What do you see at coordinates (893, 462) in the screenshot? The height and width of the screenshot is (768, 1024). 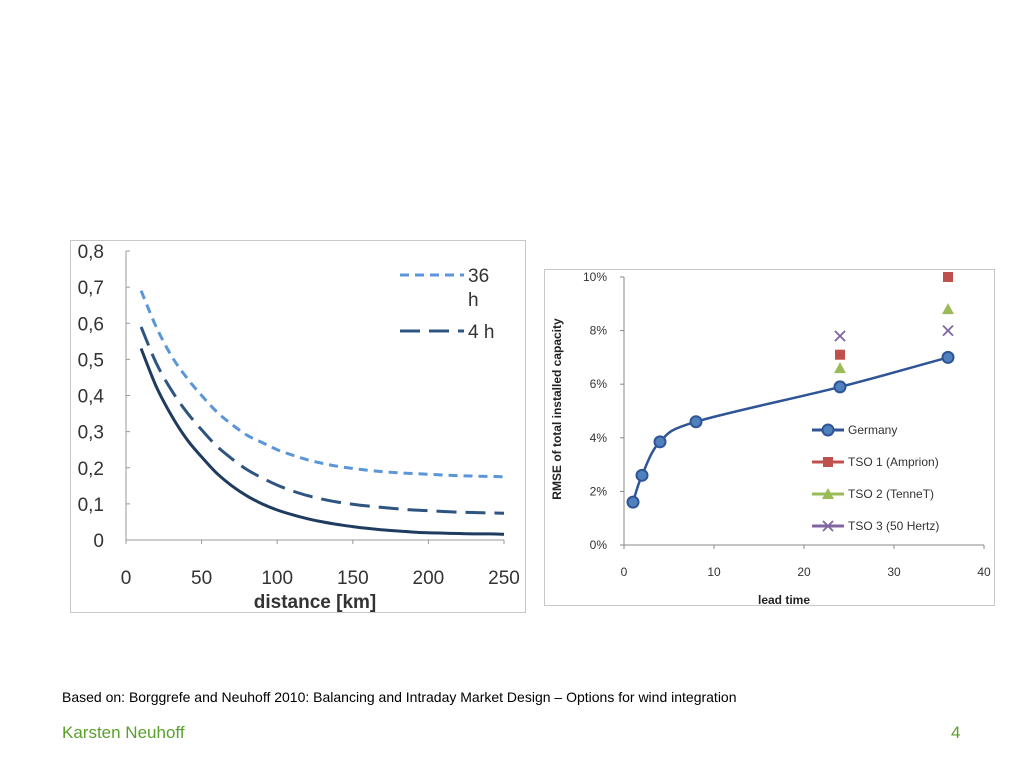 I see `legend-entry: TSO 1 (Amprion)` at bounding box center [893, 462].